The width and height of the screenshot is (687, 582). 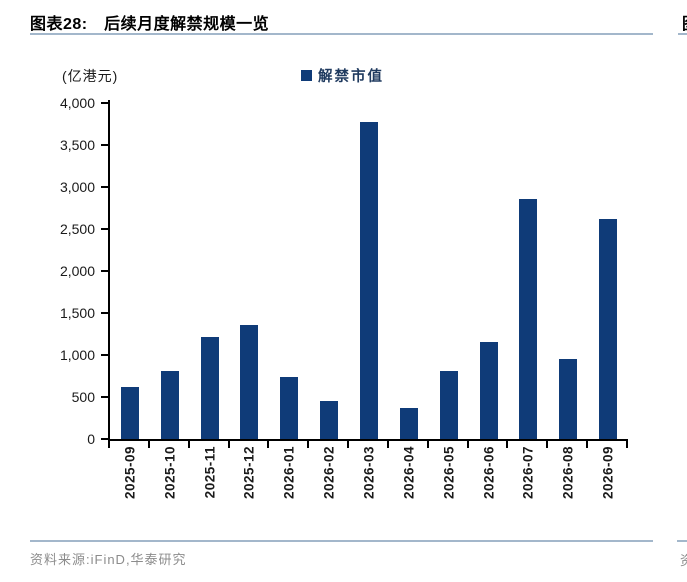 What do you see at coordinates (306, 75) in the screenshot?
I see `legend-square-marker-icon` at bounding box center [306, 75].